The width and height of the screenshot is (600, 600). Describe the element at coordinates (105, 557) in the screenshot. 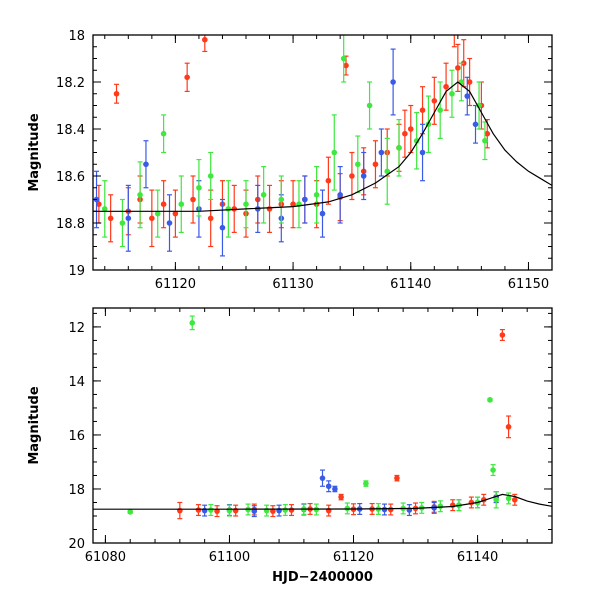

I see `bottom-x-tick-label: 61080` at that location.